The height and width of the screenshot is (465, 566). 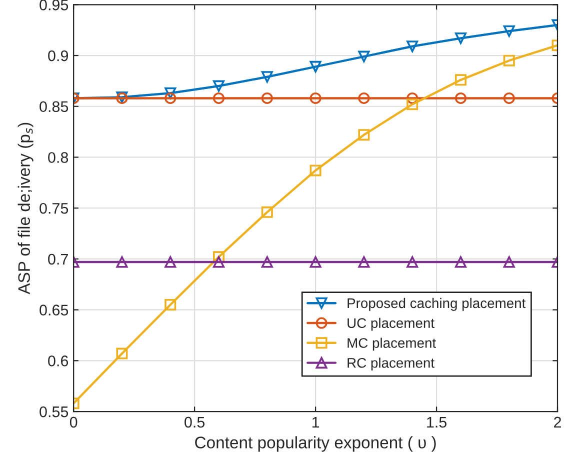 What do you see at coordinates (58, 259) in the screenshot?
I see `y-tick-label: 0.7` at bounding box center [58, 259].